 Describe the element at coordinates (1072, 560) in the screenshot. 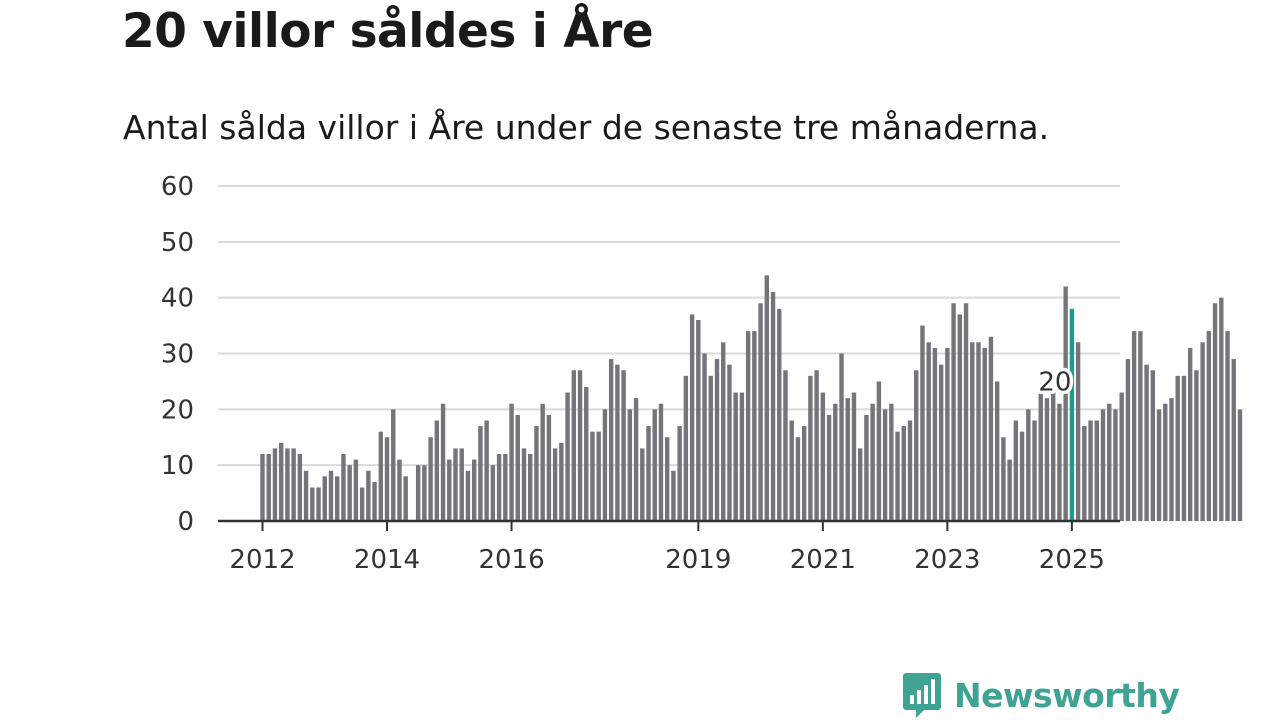

I see `x-tick-label: 2025` at that location.